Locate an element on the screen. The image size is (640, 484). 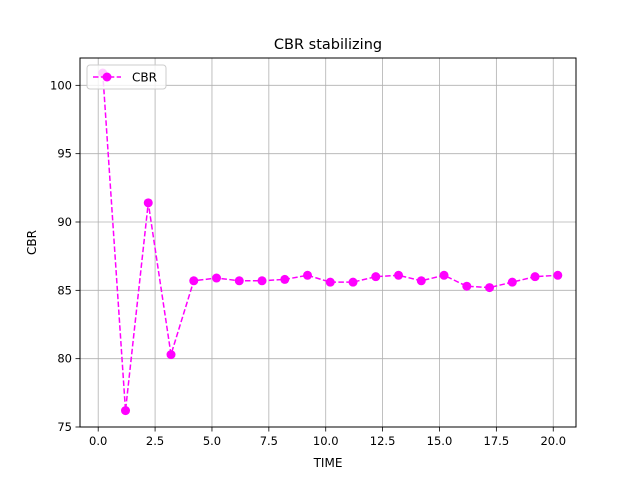
x-tick-label: 17.5 is located at coordinates (497, 441).